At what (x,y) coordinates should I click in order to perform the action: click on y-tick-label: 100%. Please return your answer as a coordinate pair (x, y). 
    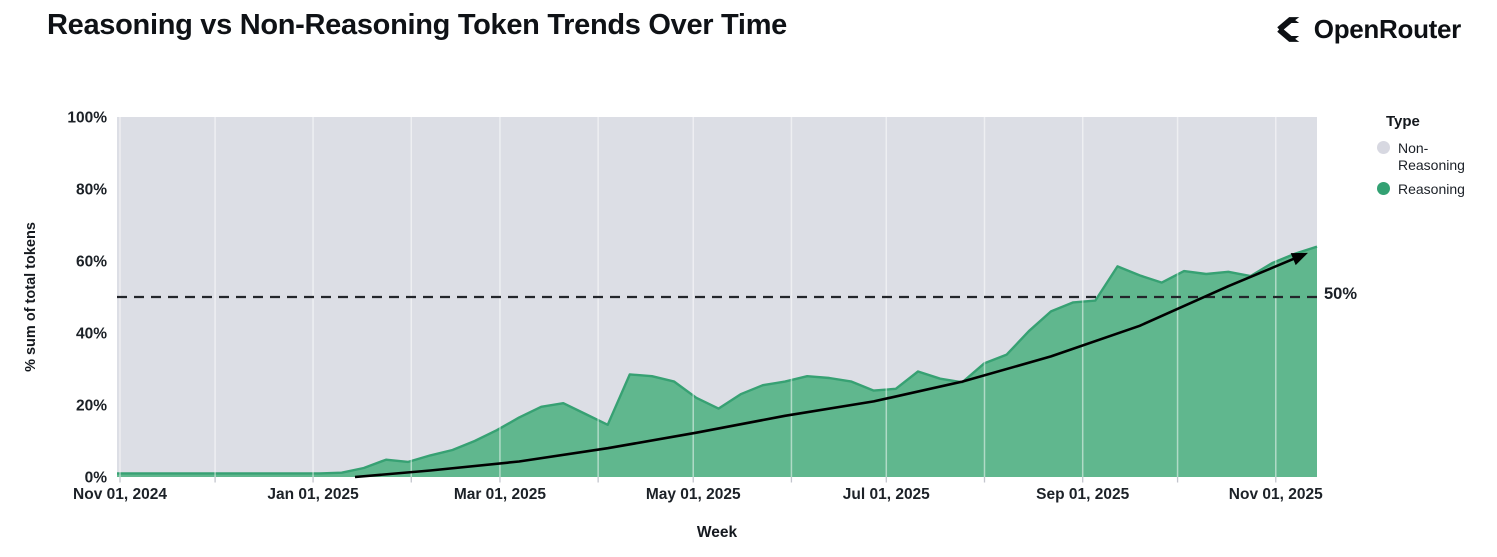
    Looking at the image, I should click on (87, 118).